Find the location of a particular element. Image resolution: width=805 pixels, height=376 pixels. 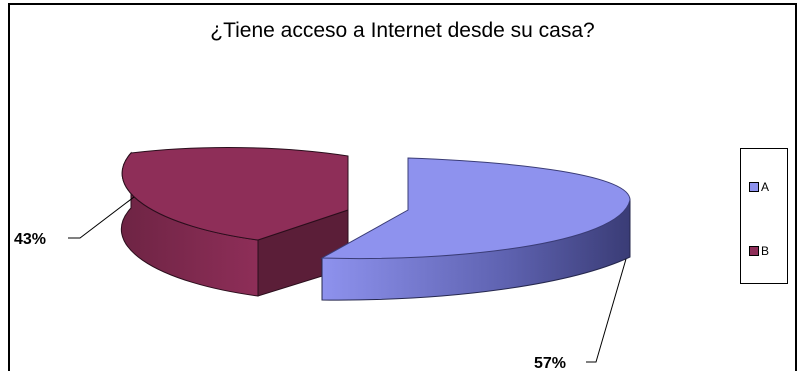

chart-legend: A B is located at coordinates (764, 216).